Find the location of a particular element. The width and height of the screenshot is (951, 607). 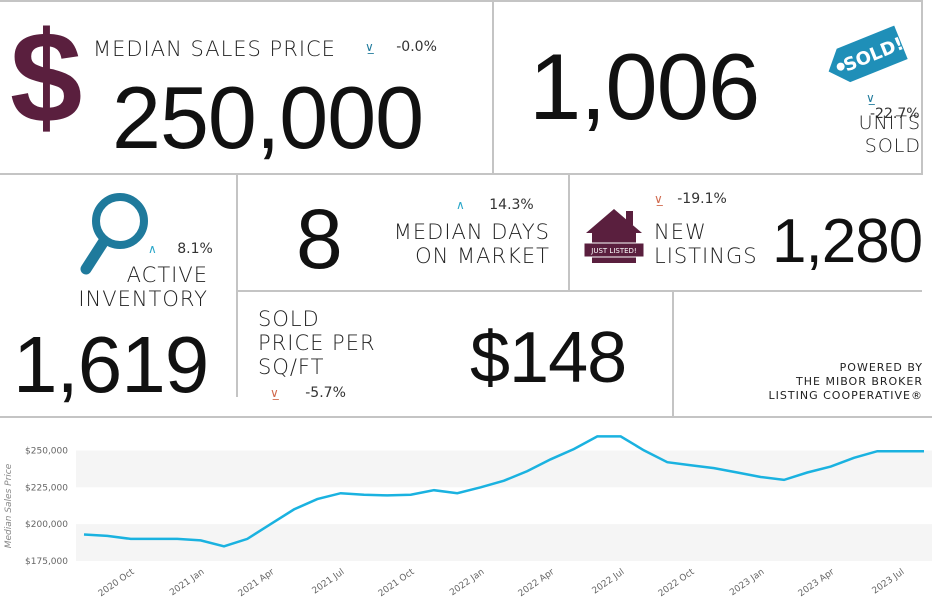

powered-by-line-2: THE MIBOR BROKER is located at coordinates (859, 381).